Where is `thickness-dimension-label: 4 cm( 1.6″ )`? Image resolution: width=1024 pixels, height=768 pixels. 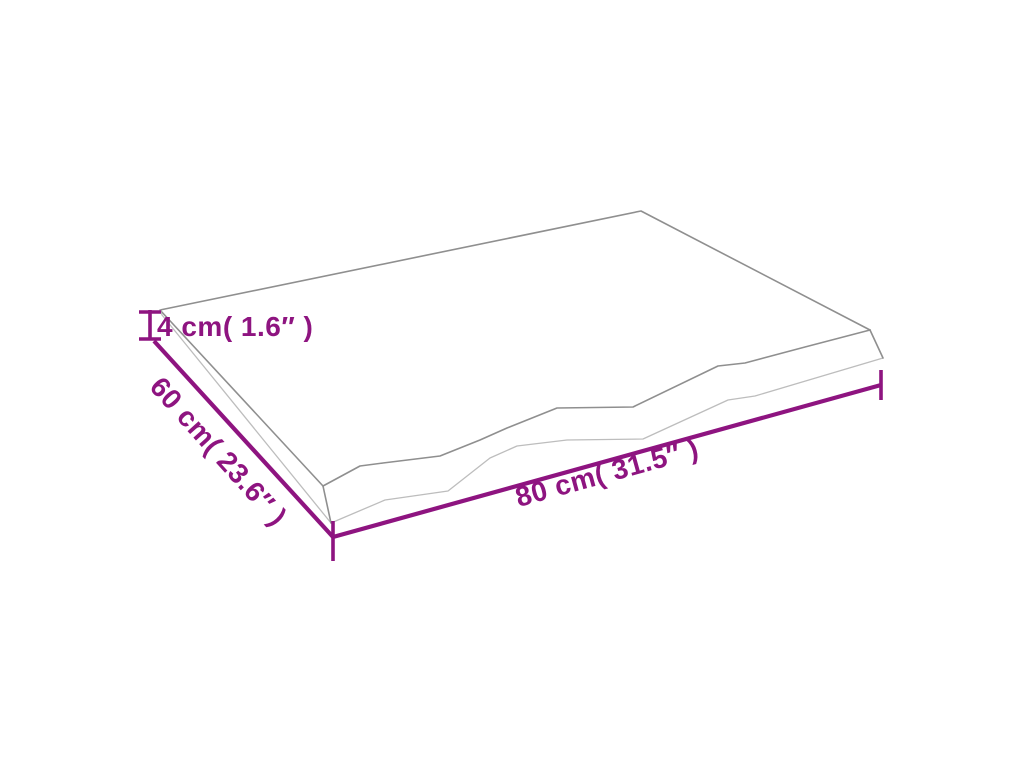
thickness-dimension-label: 4 cm( 1.6″ ) is located at coordinates (235, 326).